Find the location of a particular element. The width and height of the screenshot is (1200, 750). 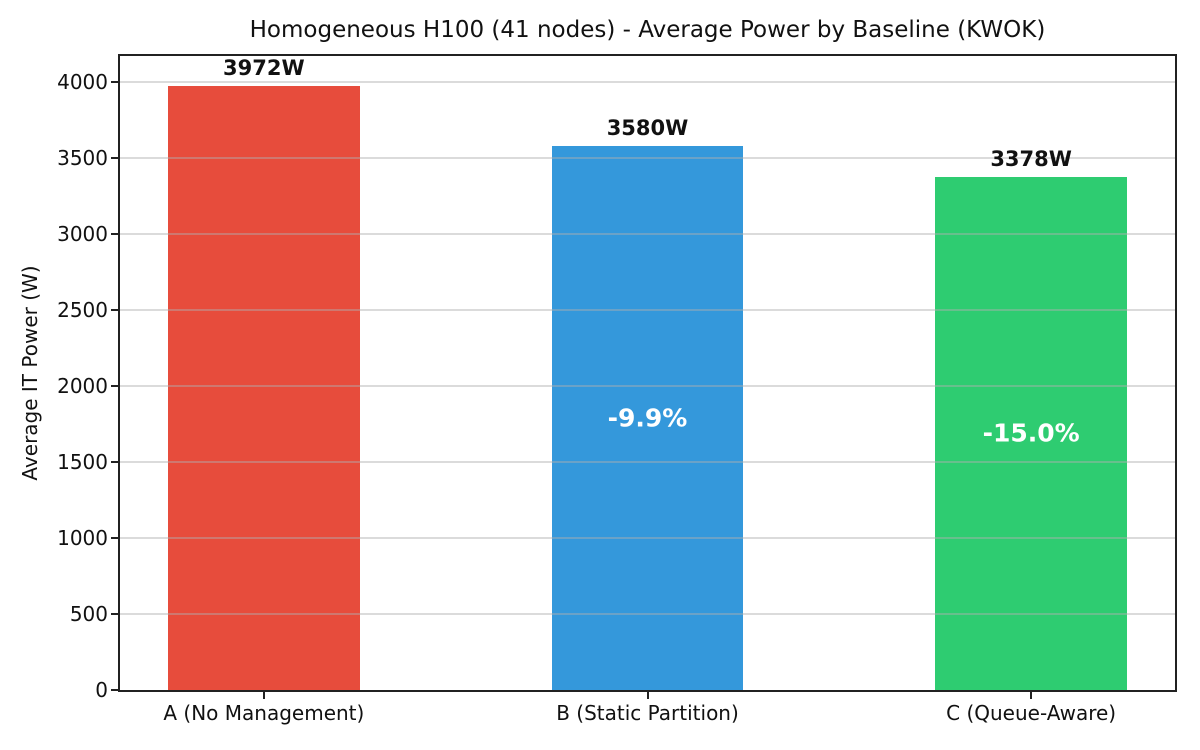

x-tick-label: C (Queue-Aware) is located at coordinates (1031, 713).